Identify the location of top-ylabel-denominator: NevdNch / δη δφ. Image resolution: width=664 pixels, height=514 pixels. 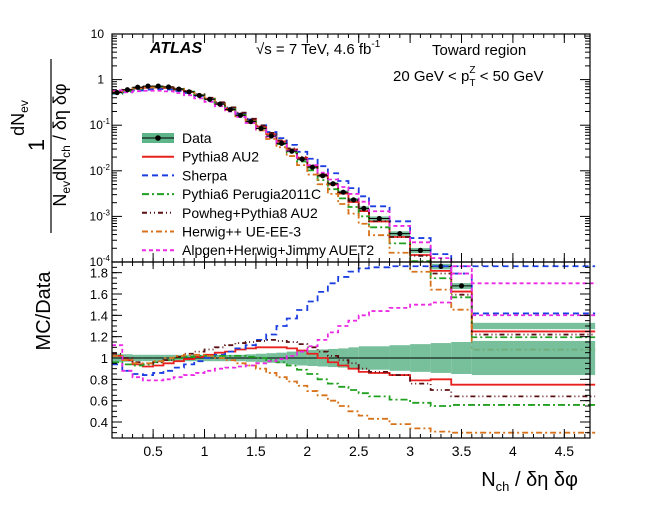
(61, 144).